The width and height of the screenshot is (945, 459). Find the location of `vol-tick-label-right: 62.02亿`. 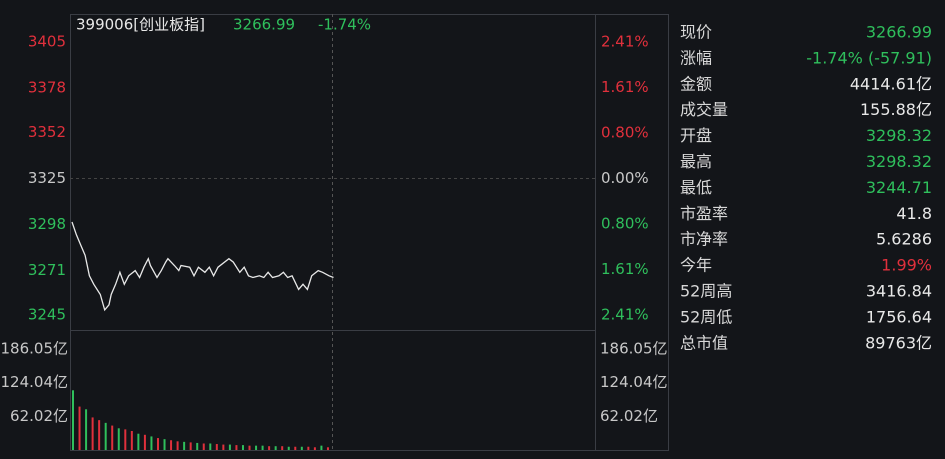

vol-tick-label-right: 62.02亿 is located at coordinates (629, 416).